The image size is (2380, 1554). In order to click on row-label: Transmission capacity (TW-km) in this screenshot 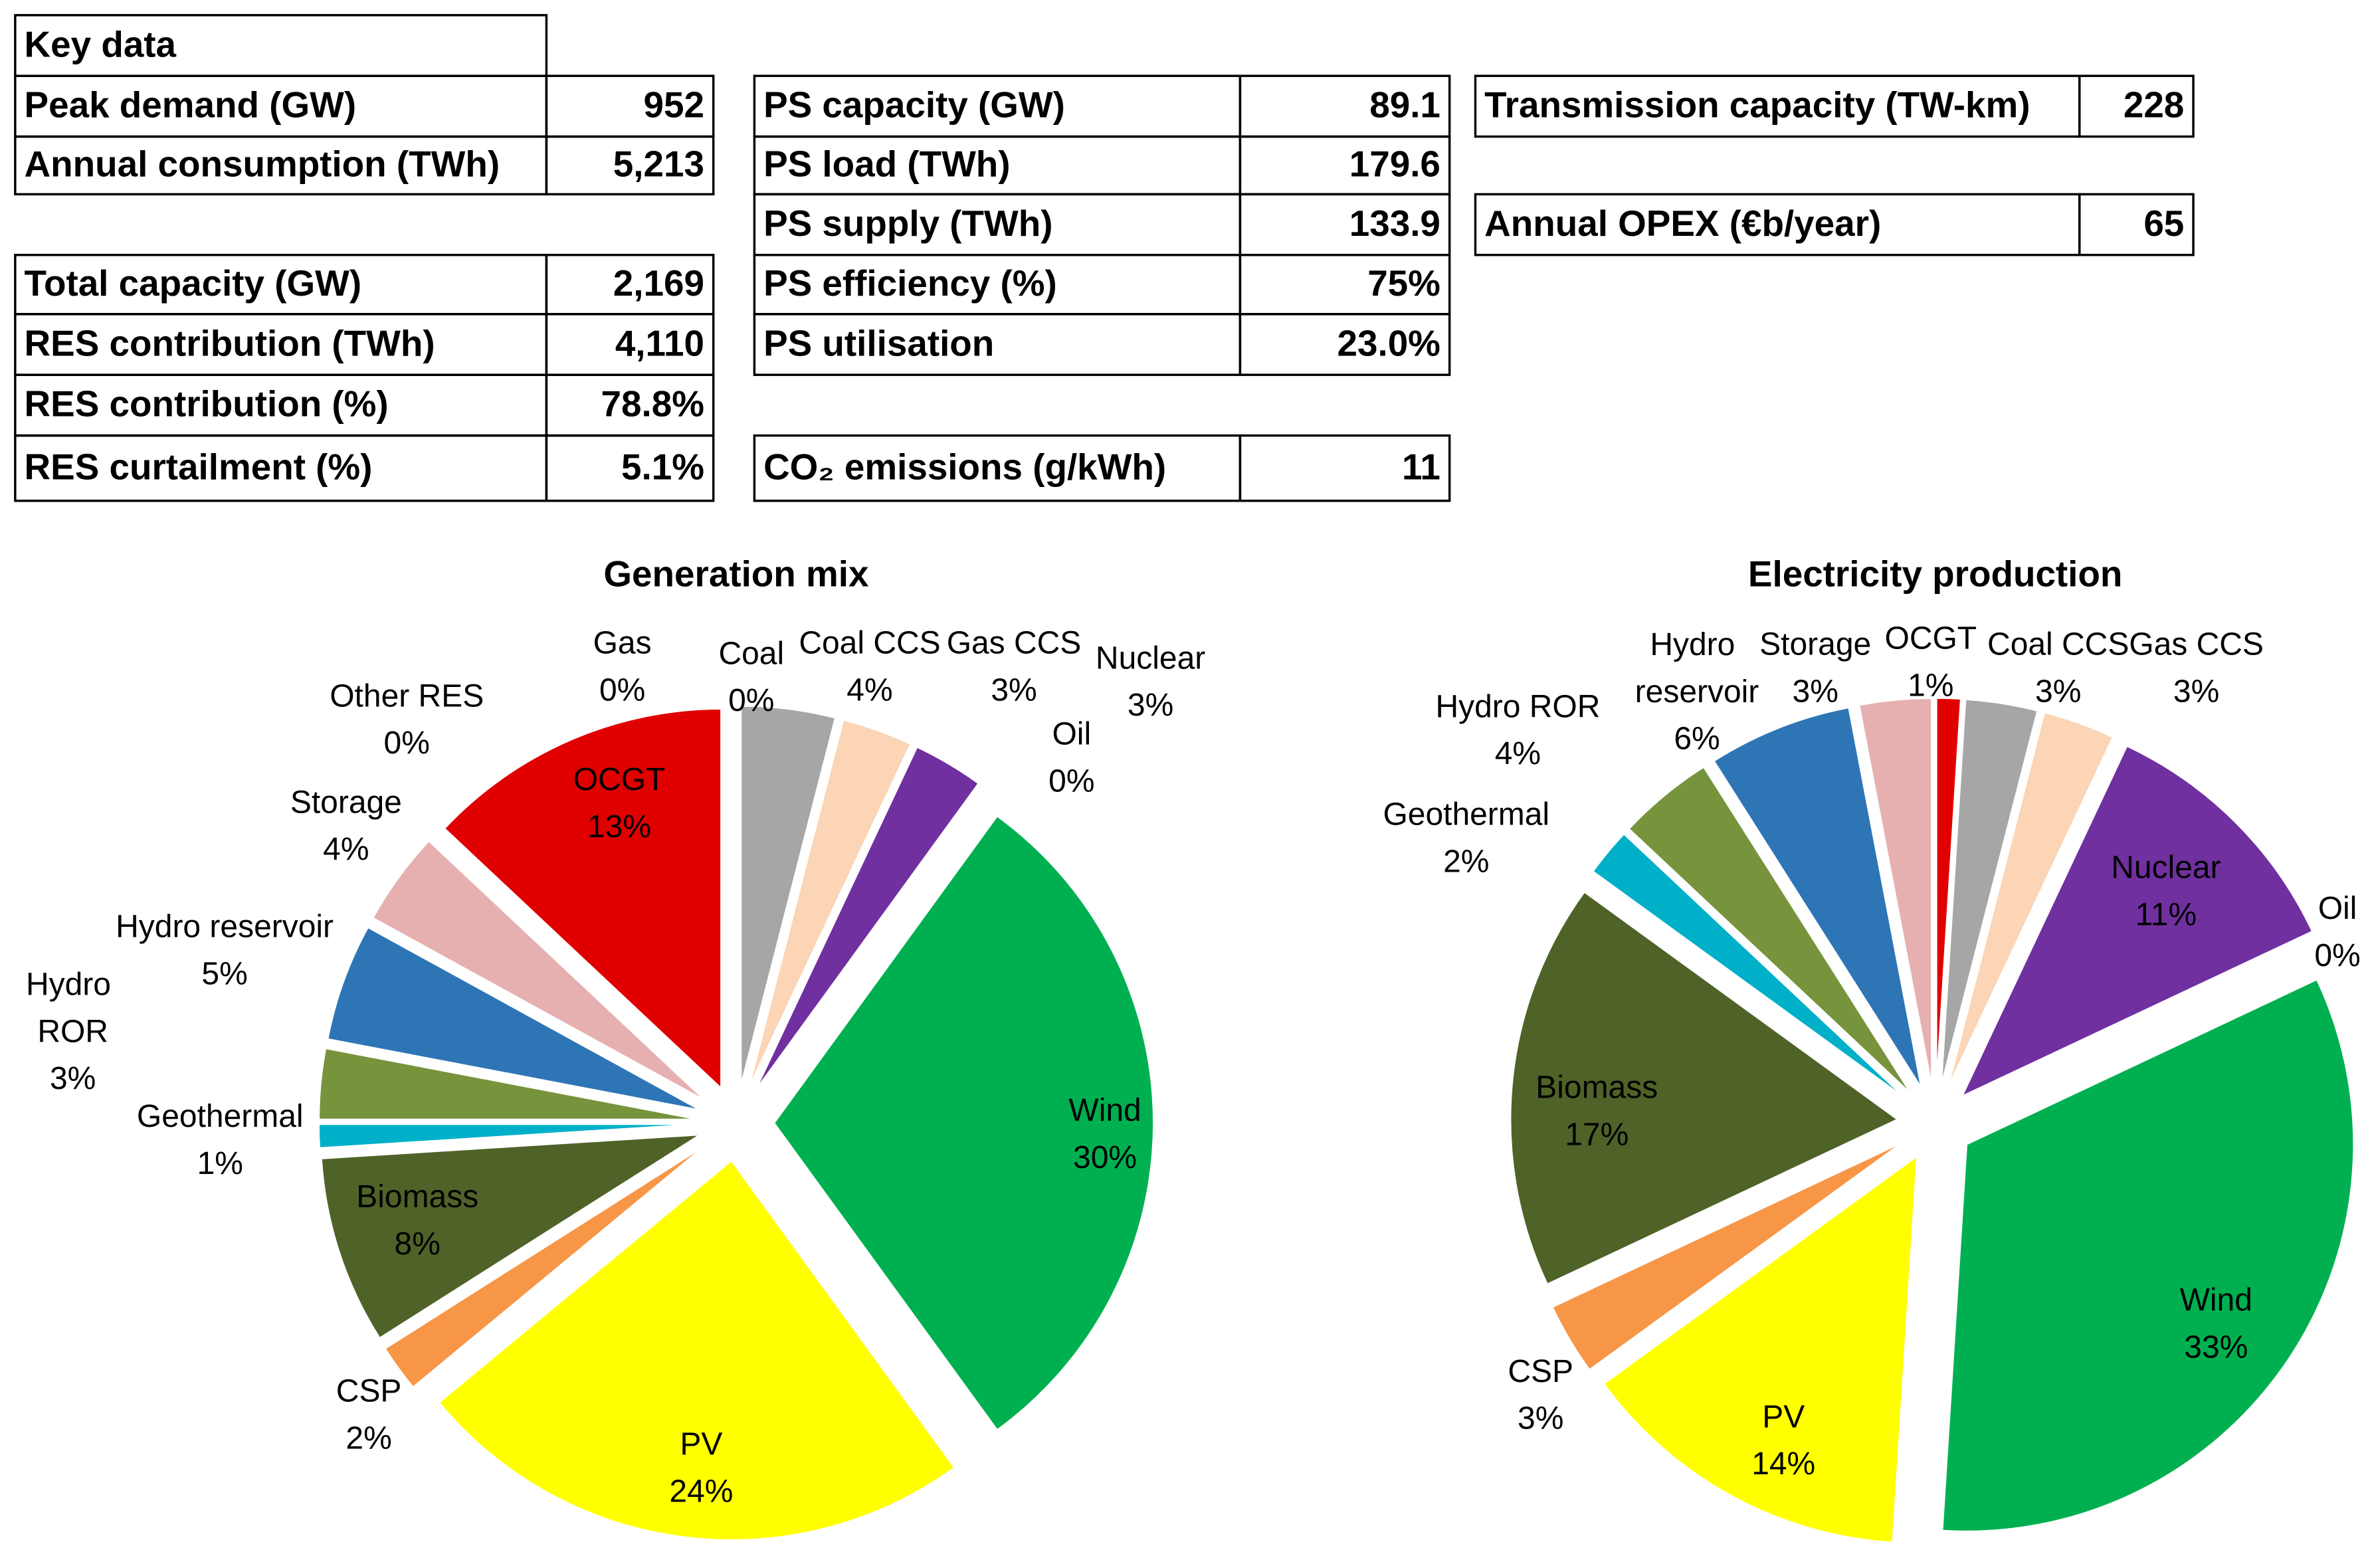, I will do `click(1757, 105)`.